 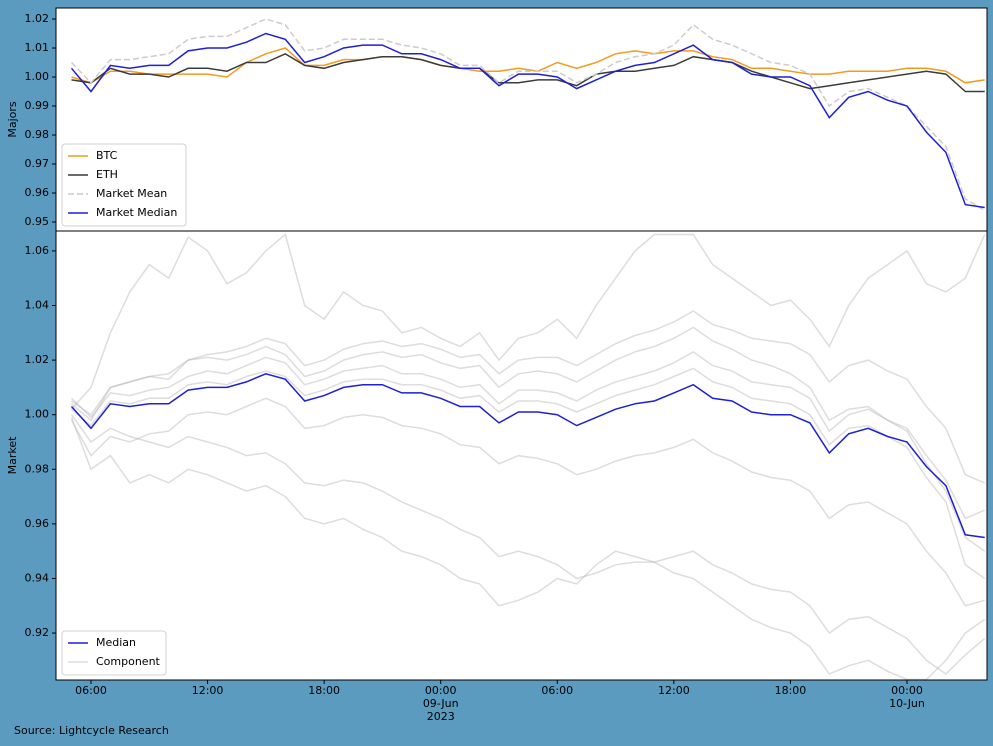 What do you see at coordinates (128, 661) in the screenshot?
I see `legend-label: Component` at bounding box center [128, 661].